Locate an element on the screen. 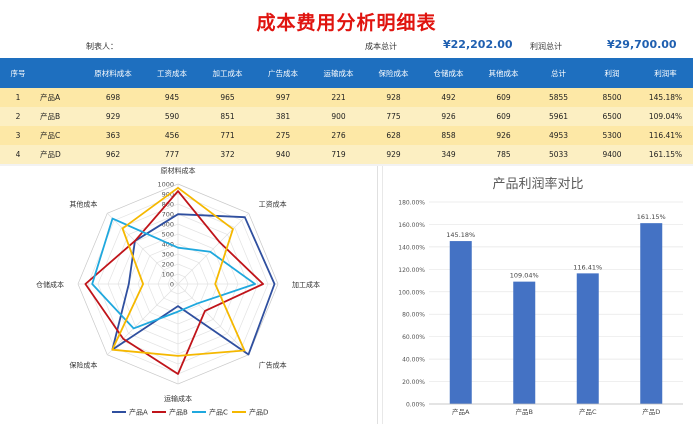 The height and width of the screenshot is (428, 693). table-cell: 8500 is located at coordinates (612, 97).